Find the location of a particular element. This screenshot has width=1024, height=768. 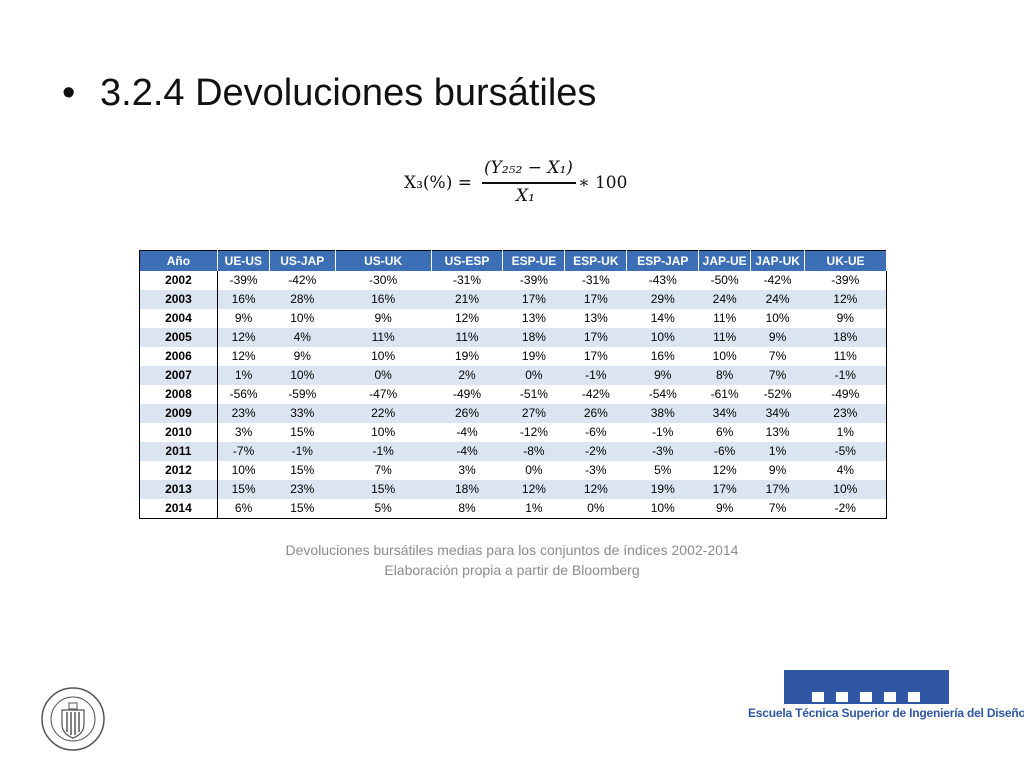

table-cell: -30% is located at coordinates (383, 280).